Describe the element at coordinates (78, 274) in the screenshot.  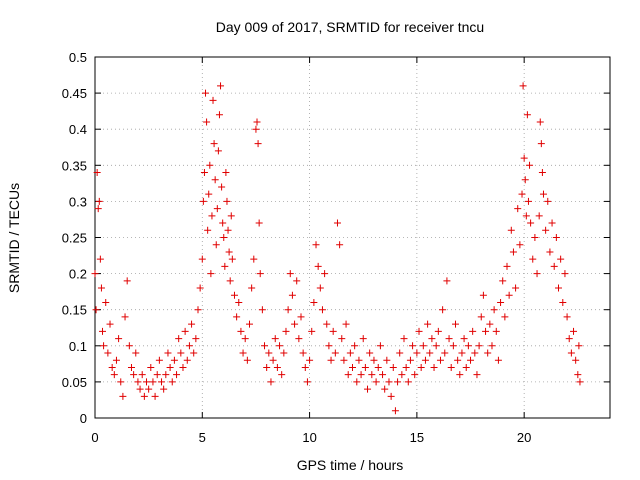
I see `y-tick-label: 0.2` at that location.